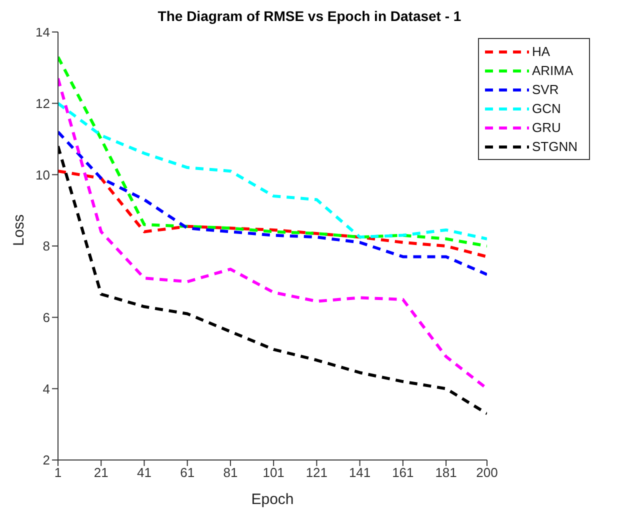 The height and width of the screenshot is (523, 619). What do you see at coordinates (273, 472) in the screenshot?
I see `x-tick-label: 101` at bounding box center [273, 472].